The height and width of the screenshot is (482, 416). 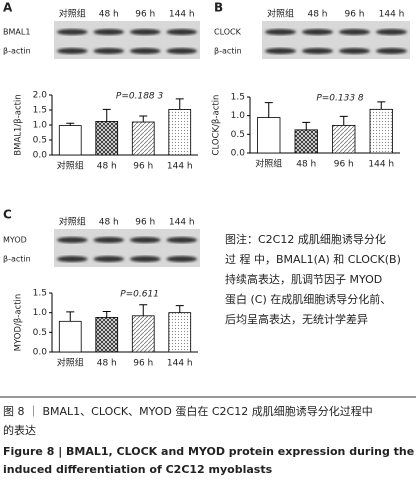 What do you see at coordinates (8, 8) in the screenshot?
I see `panel-letter: A` at bounding box center [8, 8].